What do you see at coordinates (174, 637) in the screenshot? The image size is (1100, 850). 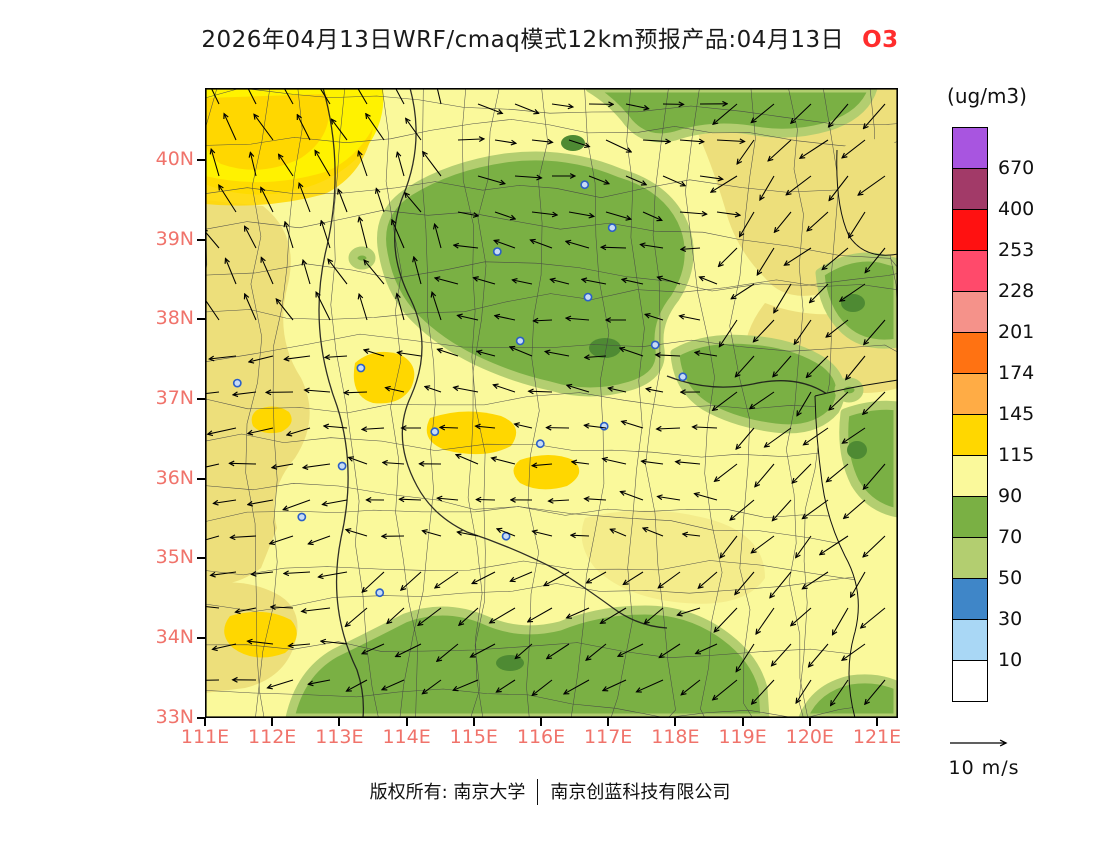 I see `y-axis-label: 34N` at bounding box center [174, 637].